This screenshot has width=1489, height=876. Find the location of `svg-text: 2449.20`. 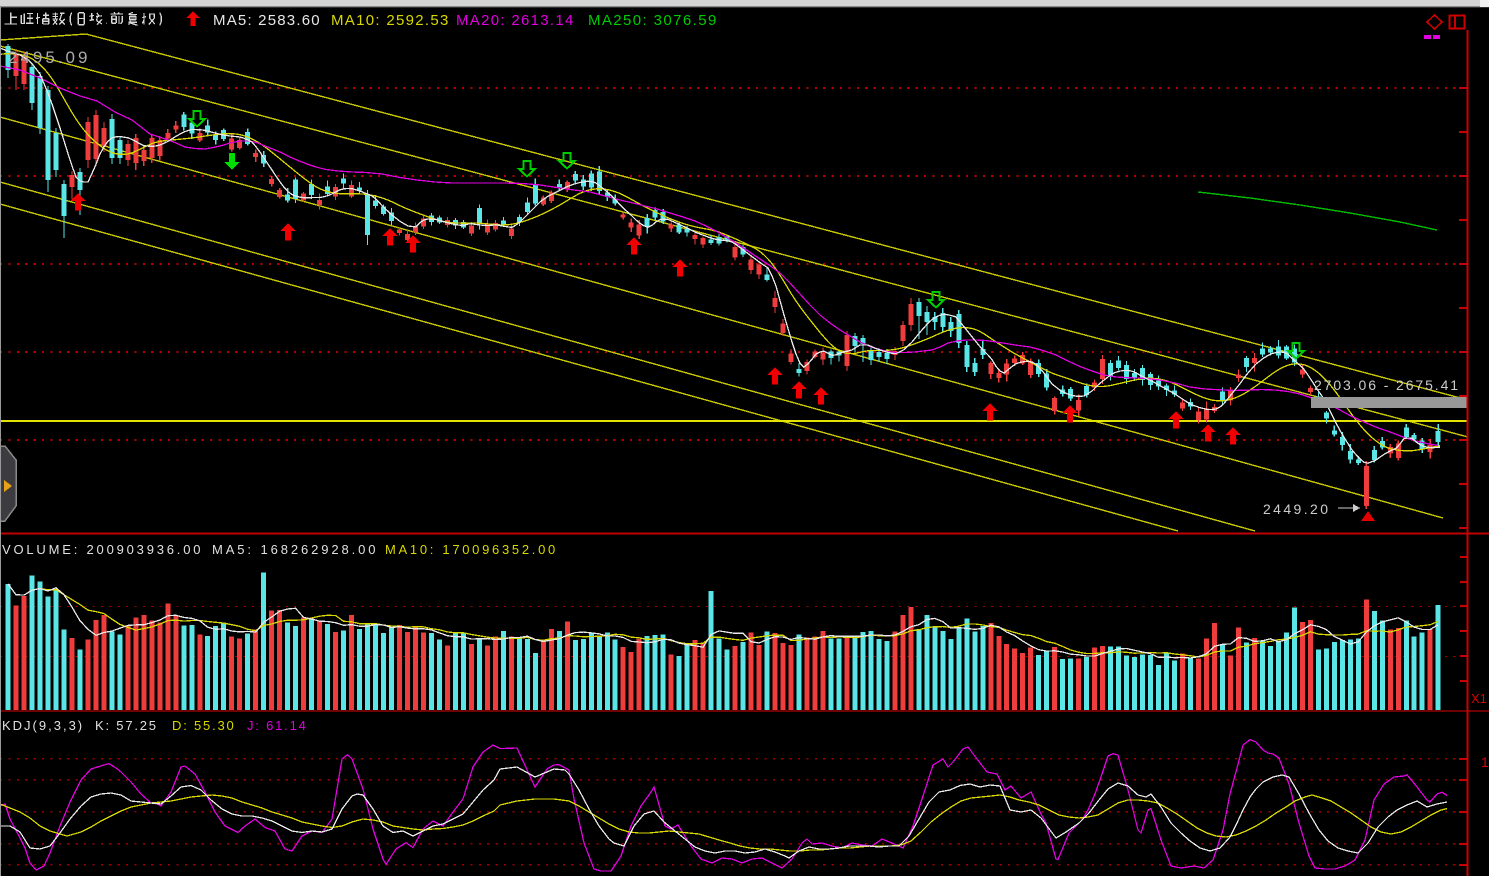

svg-text: 2449.20 is located at coordinates (1296, 509).